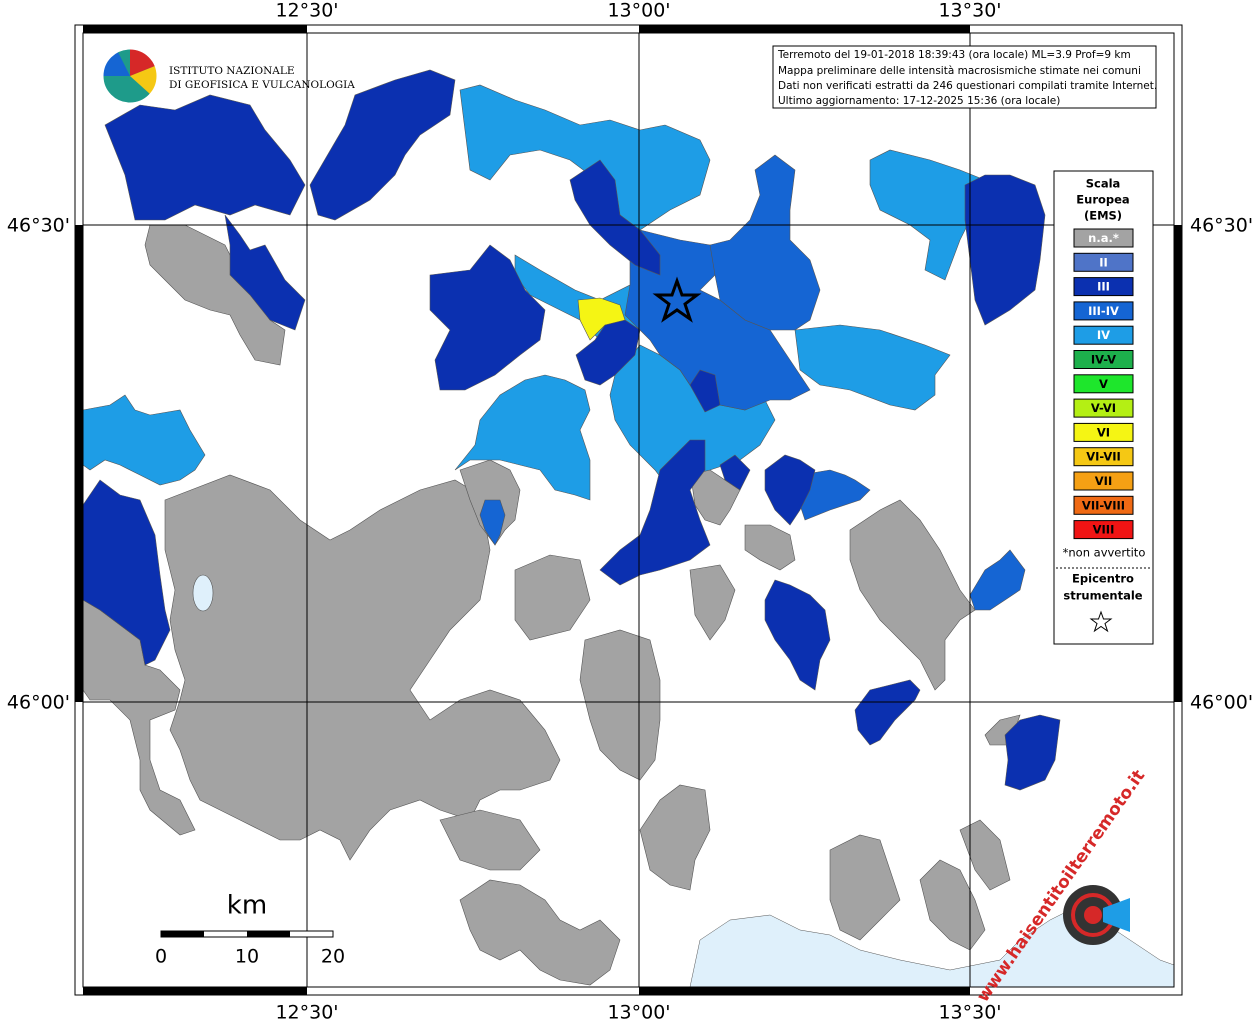 The height and width of the screenshot is (1024, 1256). What do you see at coordinates (1104, 553) in the screenshot?
I see `legend-note: *non avvertito` at bounding box center [1104, 553].